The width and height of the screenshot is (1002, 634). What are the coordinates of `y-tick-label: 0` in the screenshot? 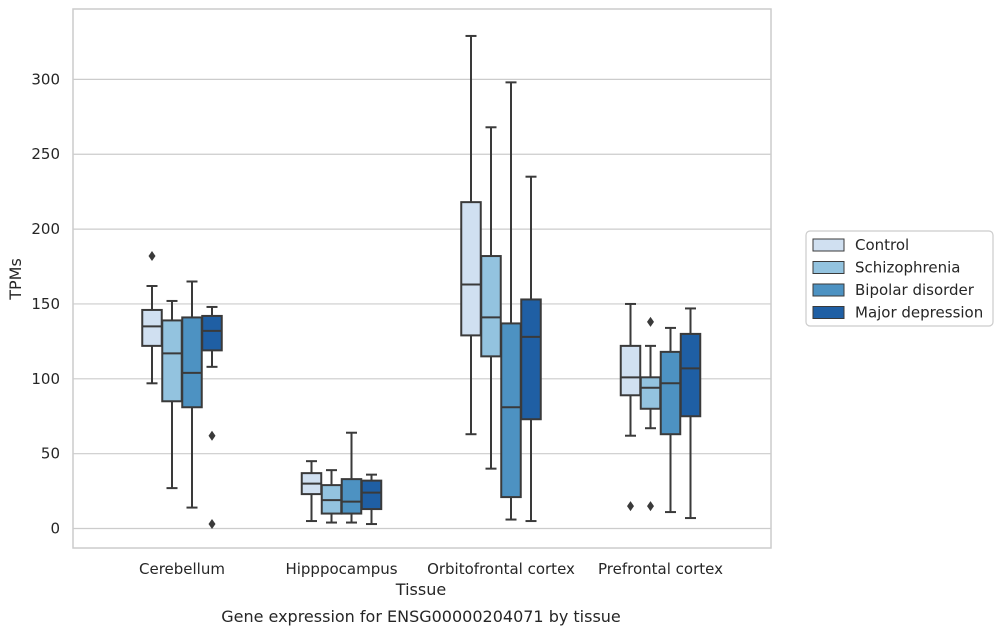 It's located at (55, 529).